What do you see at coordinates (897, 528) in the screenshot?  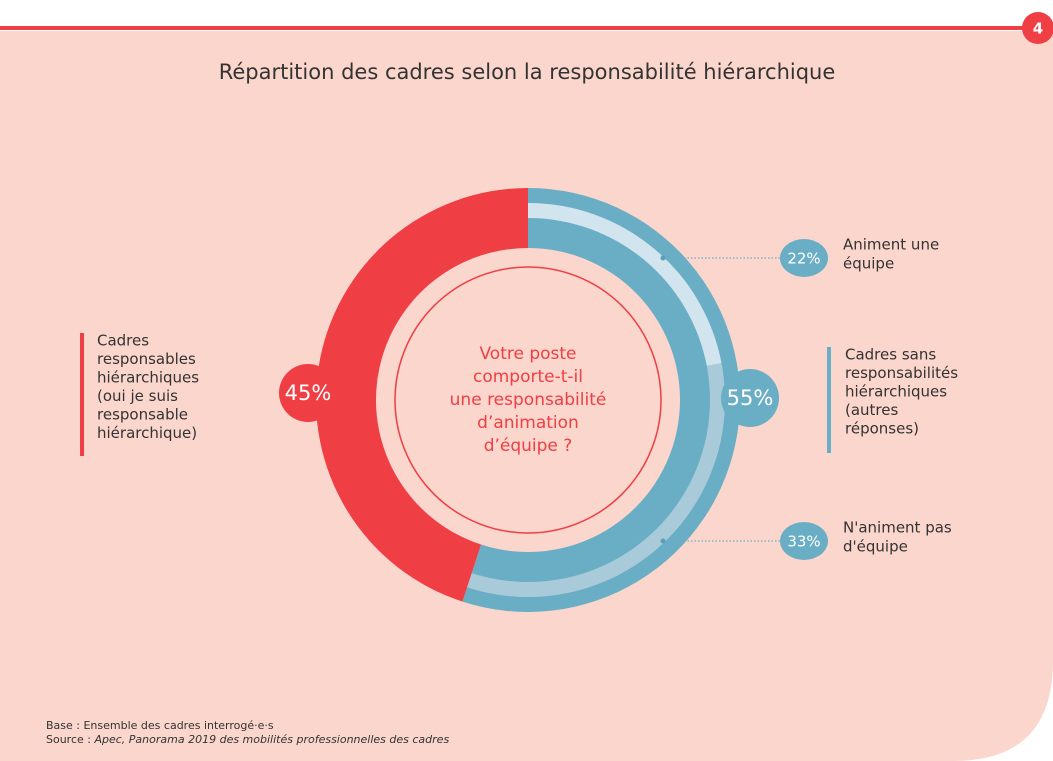 I see `label-line: N'animent pas` at bounding box center [897, 528].